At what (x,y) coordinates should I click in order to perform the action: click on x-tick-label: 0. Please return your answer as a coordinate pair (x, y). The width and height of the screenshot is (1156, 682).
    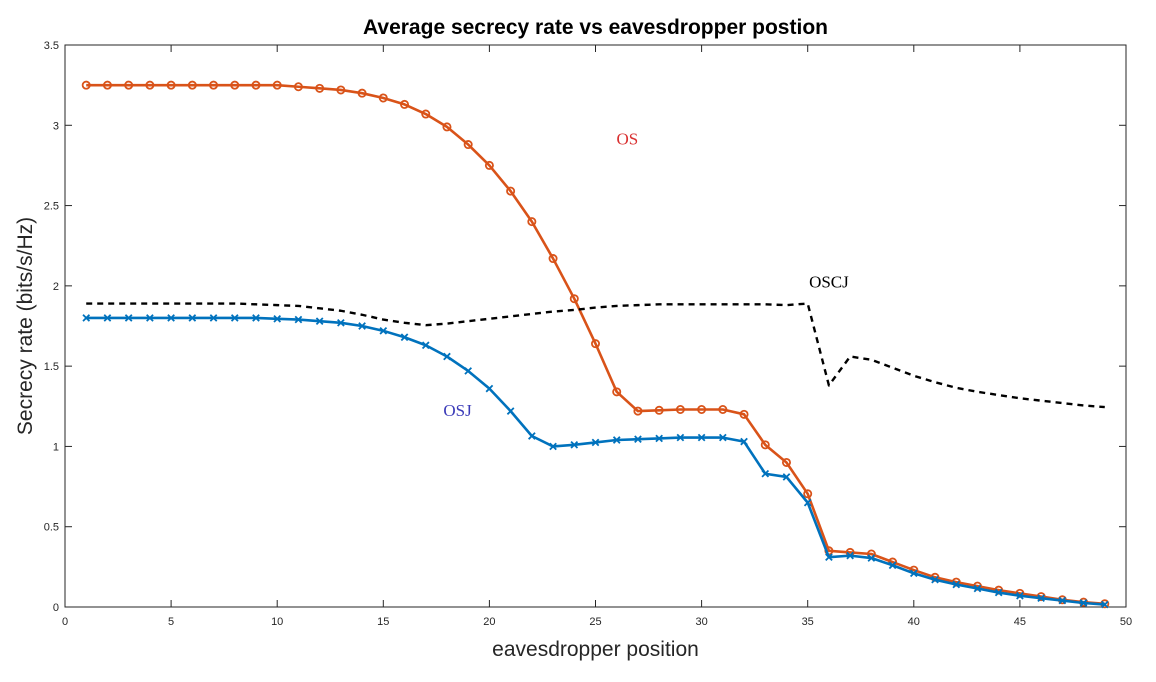
    Looking at the image, I should click on (65, 622).